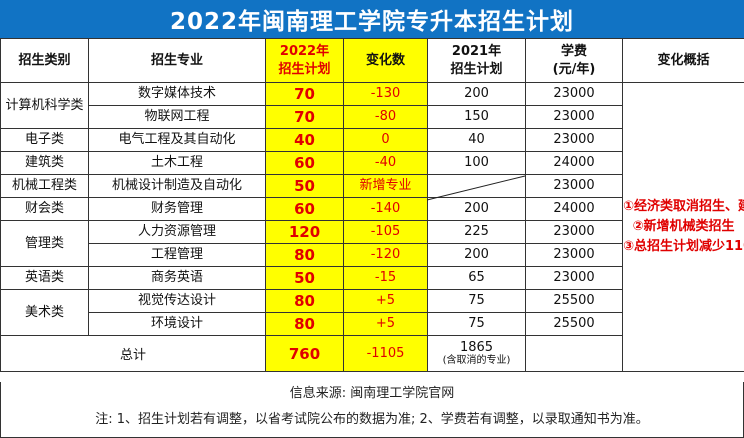 Image resolution: width=744 pixels, height=438 pixels. I want to click on major-cell: 物联网工程, so click(177, 117).